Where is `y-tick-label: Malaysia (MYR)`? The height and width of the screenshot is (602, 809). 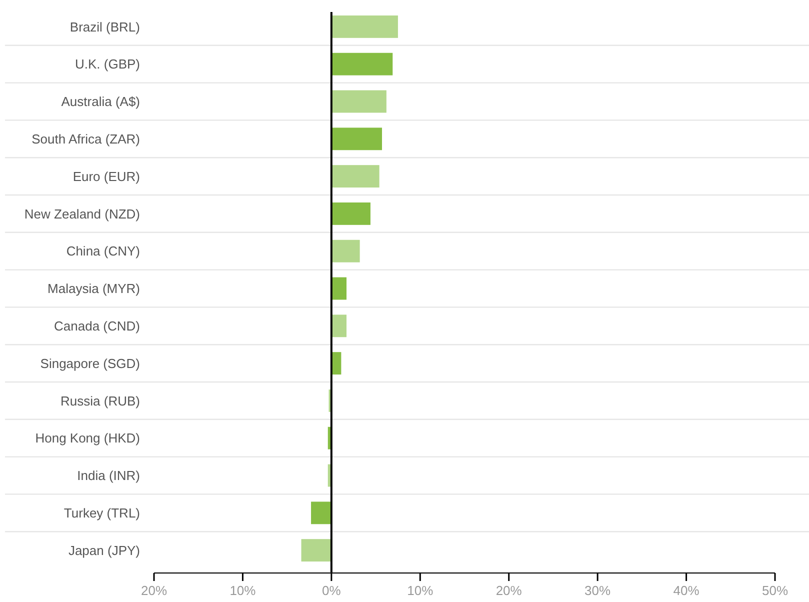 y-tick-label: Malaysia (MYR) is located at coordinates (94, 288).